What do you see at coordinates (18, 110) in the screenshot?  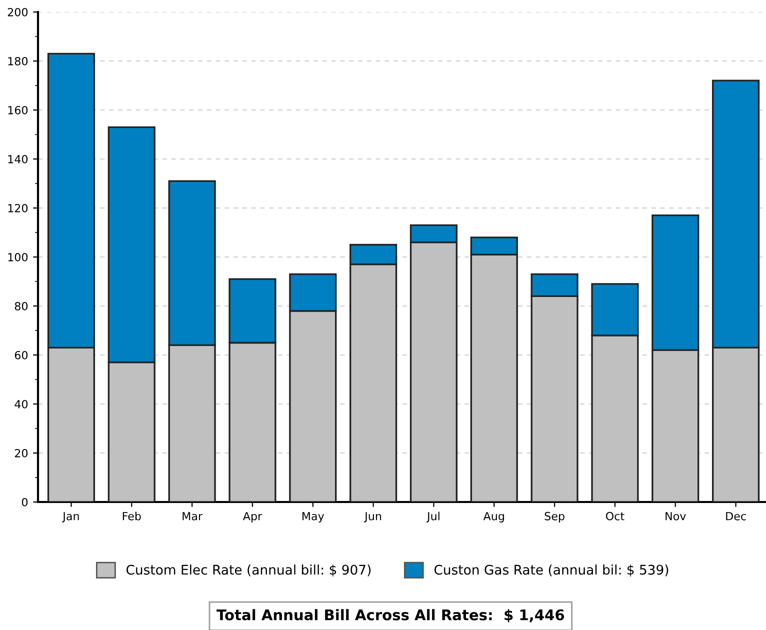 I see `y-tick-label: 160` at bounding box center [18, 110].